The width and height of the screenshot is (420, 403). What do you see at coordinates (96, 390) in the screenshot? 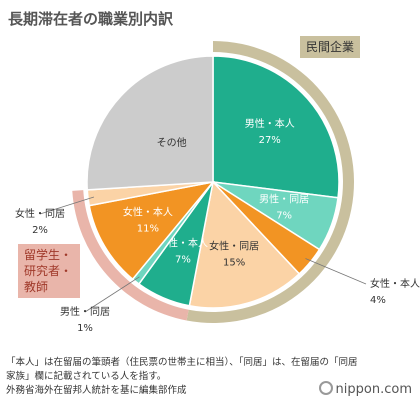
I see `source: 外務省海外在留邦人統計を基に編集部作成` at bounding box center [96, 390].